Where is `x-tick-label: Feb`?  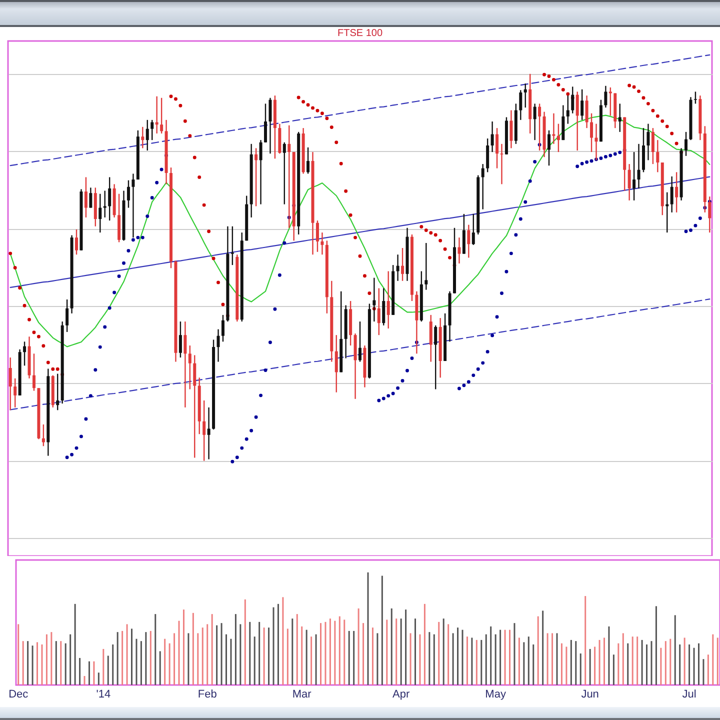 x-tick-label: Feb is located at coordinates (207, 694).